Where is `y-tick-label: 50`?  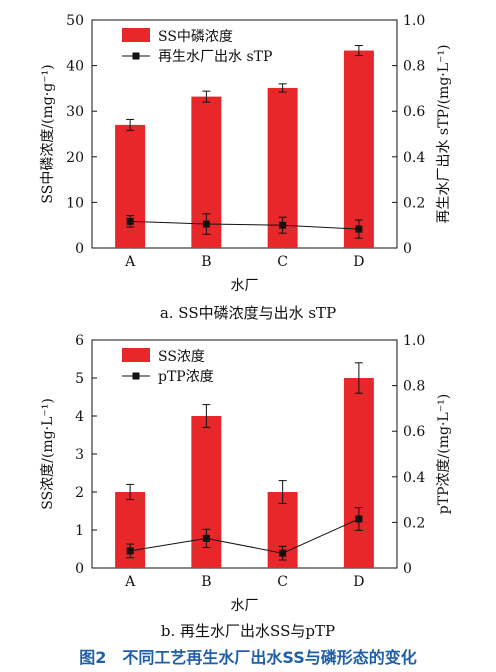
y-tick-label: 50 is located at coordinates (75, 21).